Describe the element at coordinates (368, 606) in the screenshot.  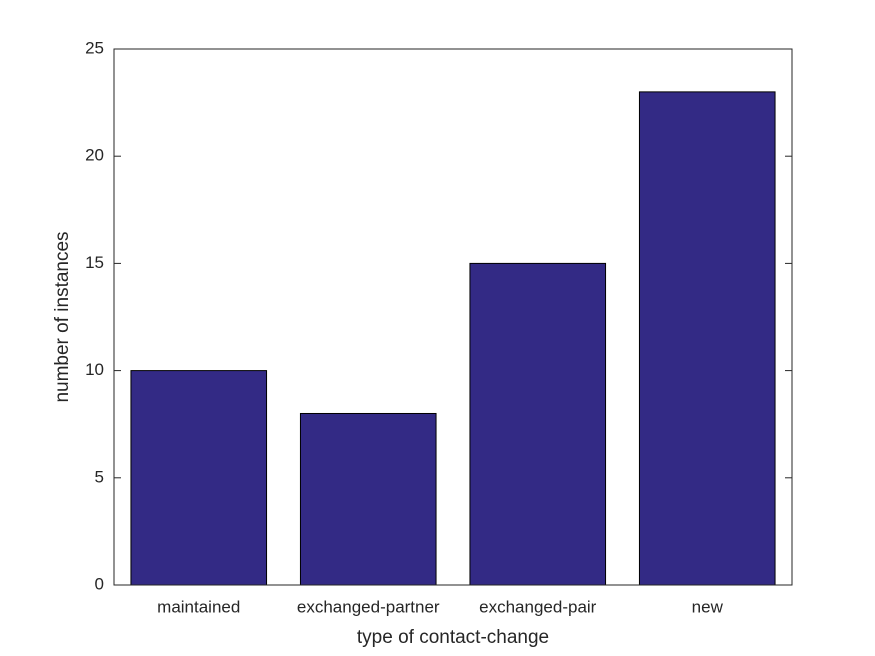
I see `x-tick-label: exchanged-partner` at that location.